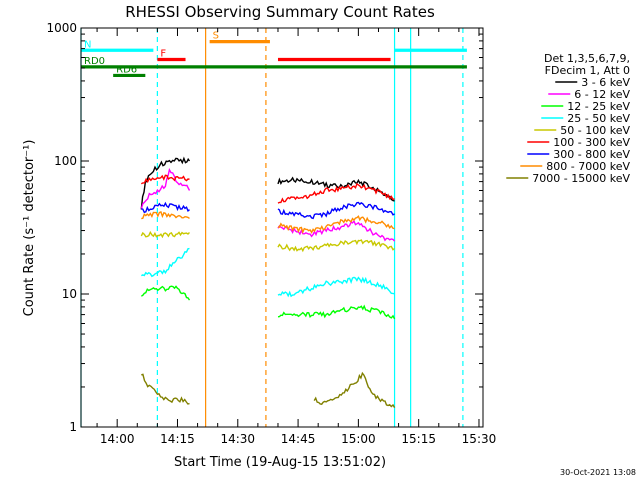 The image size is (640, 484). Describe the element at coordinates (280, 12) in the screenshot. I see `chart-title: RHESSI Observing Summary Count Rates` at that location.